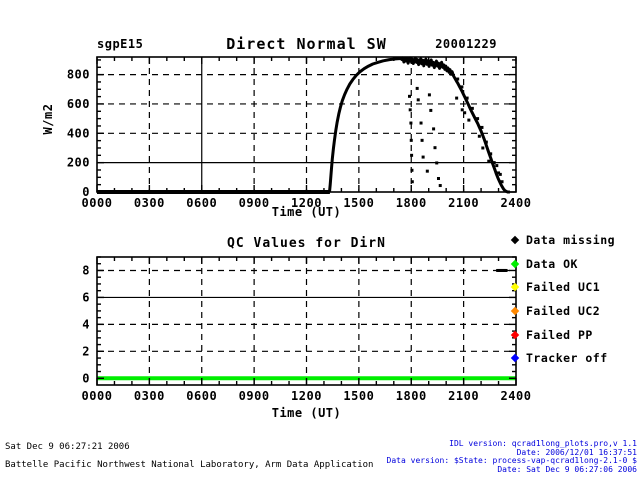 The height and width of the screenshot is (480, 640). What do you see at coordinates (78, 133) in the screenshot?
I see `top-plot-y-tick-label: 400` at bounding box center [78, 133].